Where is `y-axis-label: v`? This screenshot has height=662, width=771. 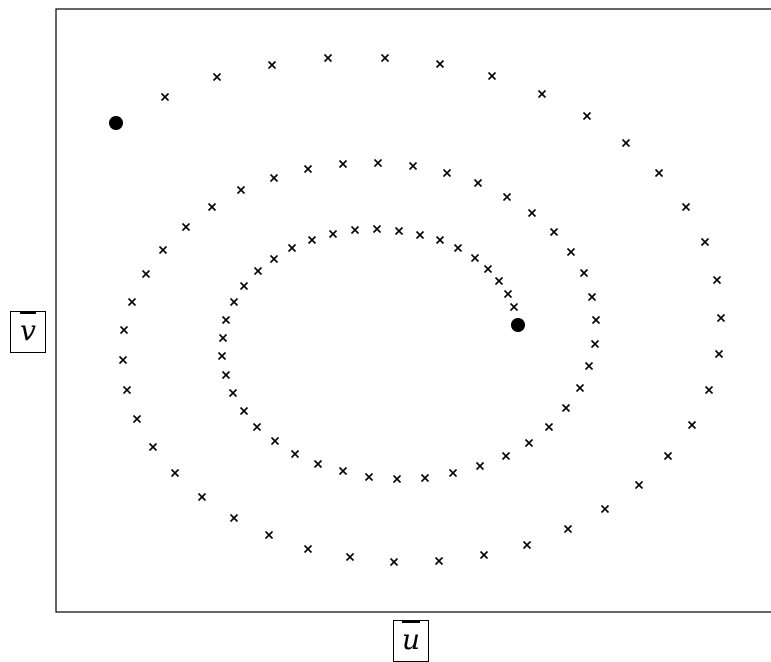 y-axis-label: v is located at coordinates (28, 332).